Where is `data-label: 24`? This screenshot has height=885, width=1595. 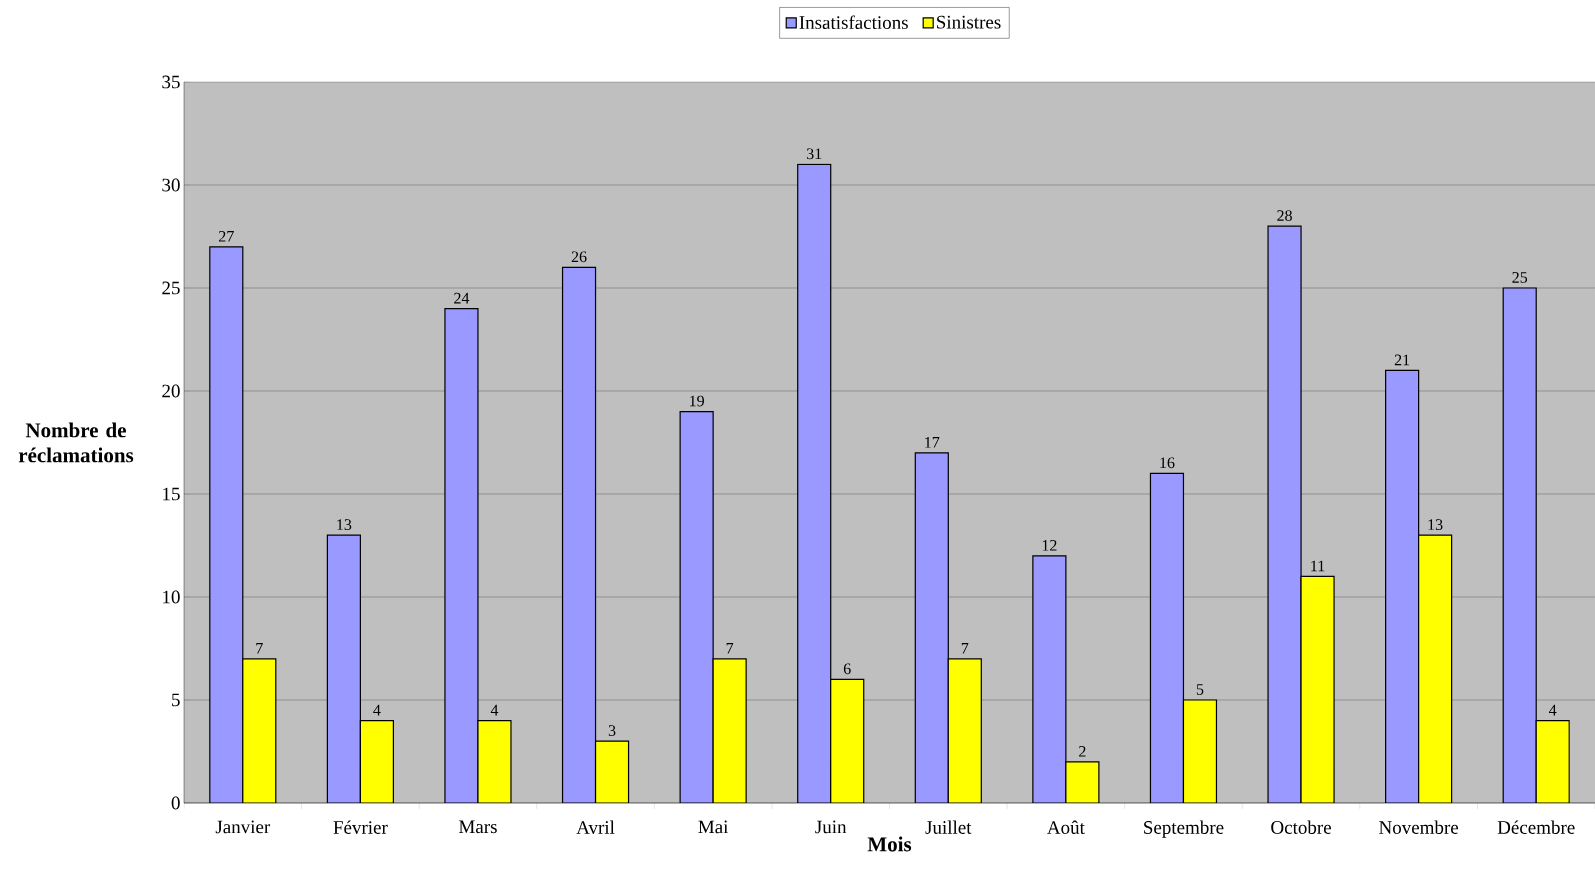 data-label: 24 is located at coordinates (462, 298).